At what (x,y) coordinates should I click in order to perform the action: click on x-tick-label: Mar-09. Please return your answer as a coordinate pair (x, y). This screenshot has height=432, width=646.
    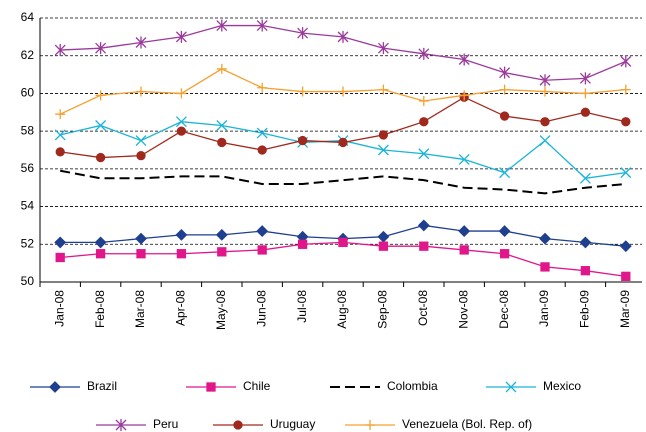
    Looking at the image, I should click on (625, 309).